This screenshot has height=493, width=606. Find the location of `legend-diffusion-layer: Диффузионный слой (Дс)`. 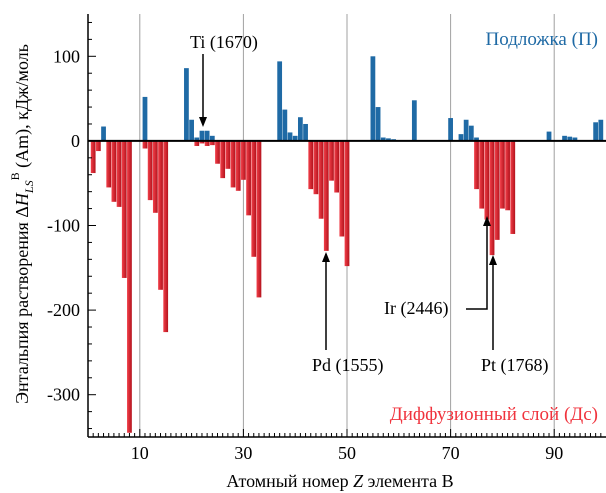

legend-diffusion-layer: Диффузионный слой (Дс) is located at coordinates (494, 414).